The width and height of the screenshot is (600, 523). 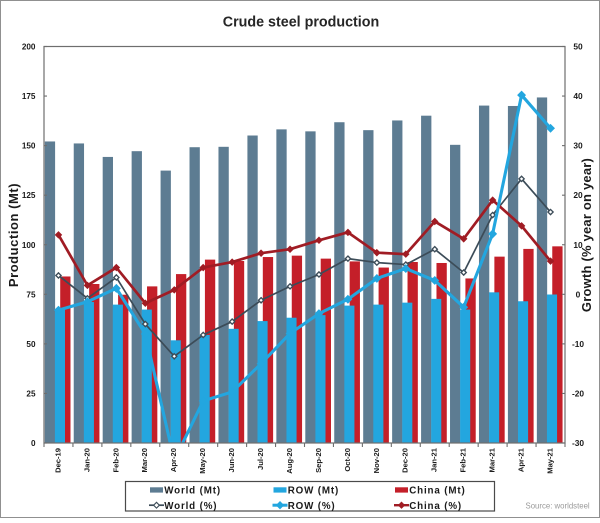 I want to click on svg-text: Production (Mt), so click(x=13, y=235).